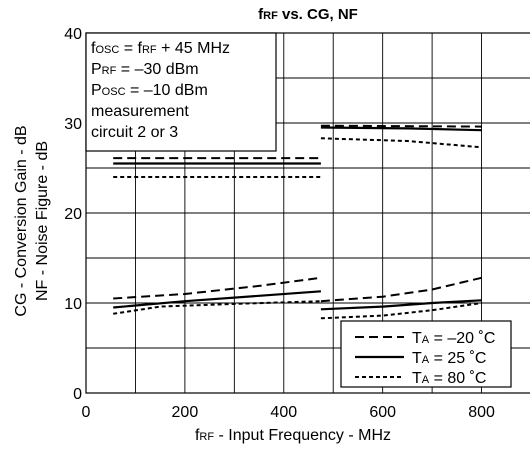 Image resolution: width=530 pixels, height=453 pixels. What do you see at coordinates (73, 34) in the screenshot?
I see `y-tick-label: 40` at bounding box center [73, 34].